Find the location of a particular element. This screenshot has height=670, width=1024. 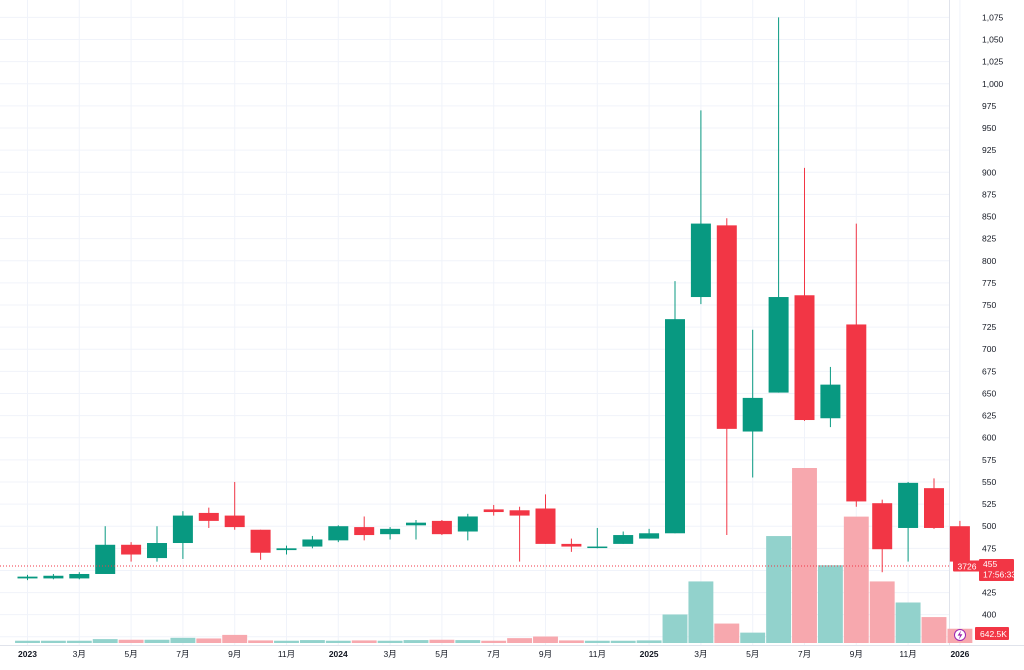

price-tick-label: 1,025 is located at coordinates (993, 62).